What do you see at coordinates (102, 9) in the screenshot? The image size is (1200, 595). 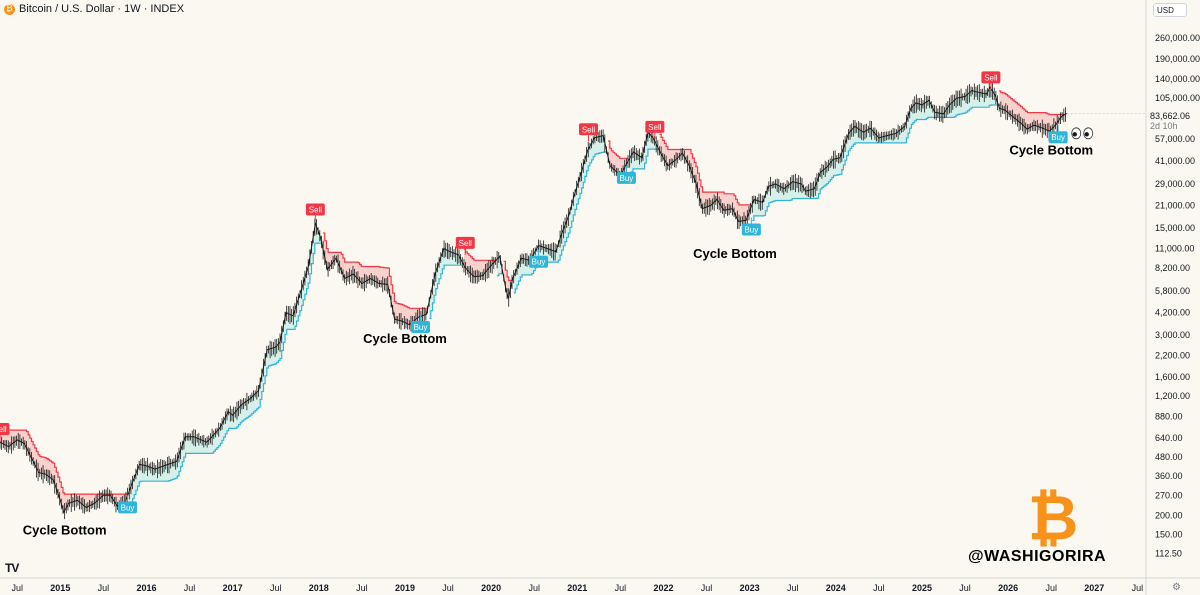 I see `symbol-title: Bitcoin / U.S. Dollar · 1W · INDEX` at bounding box center [102, 9].